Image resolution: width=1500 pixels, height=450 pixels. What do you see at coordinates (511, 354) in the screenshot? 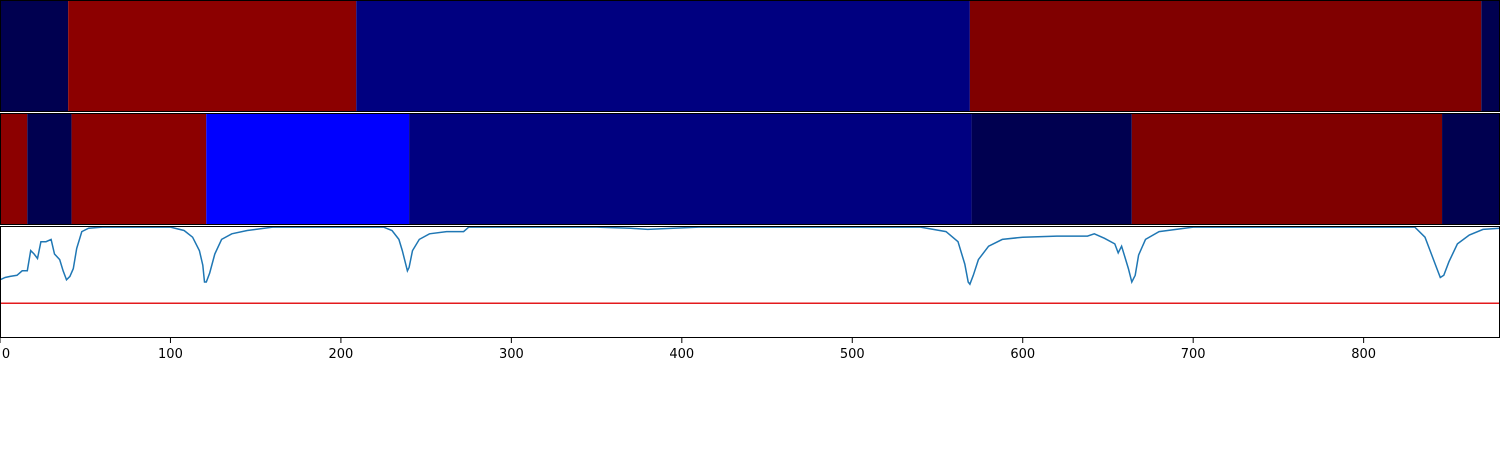
I see `x-tick-label-300: 300` at bounding box center [511, 354].